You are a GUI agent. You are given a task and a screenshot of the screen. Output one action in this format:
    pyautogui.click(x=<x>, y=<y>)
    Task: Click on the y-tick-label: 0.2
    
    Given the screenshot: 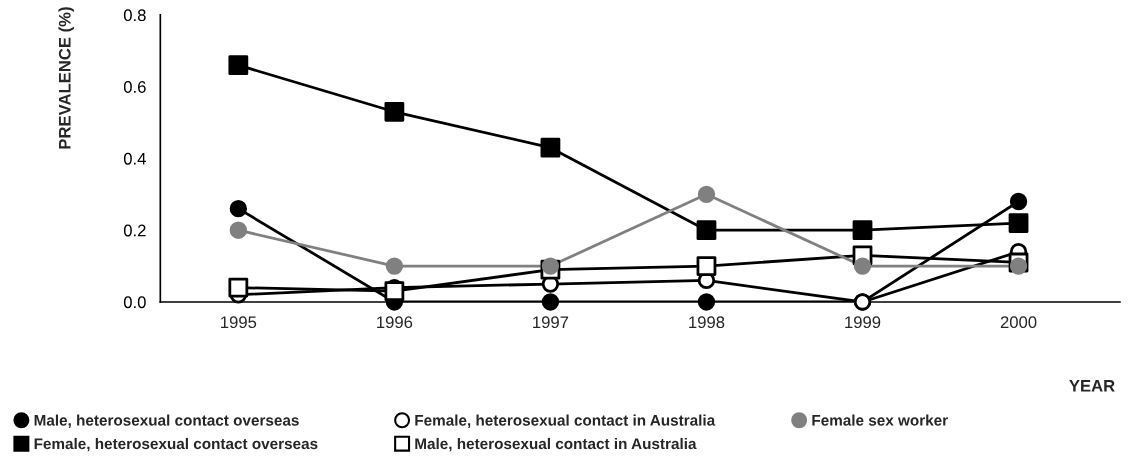 What is the action you would take?
    pyautogui.click(x=134, y=230)
    